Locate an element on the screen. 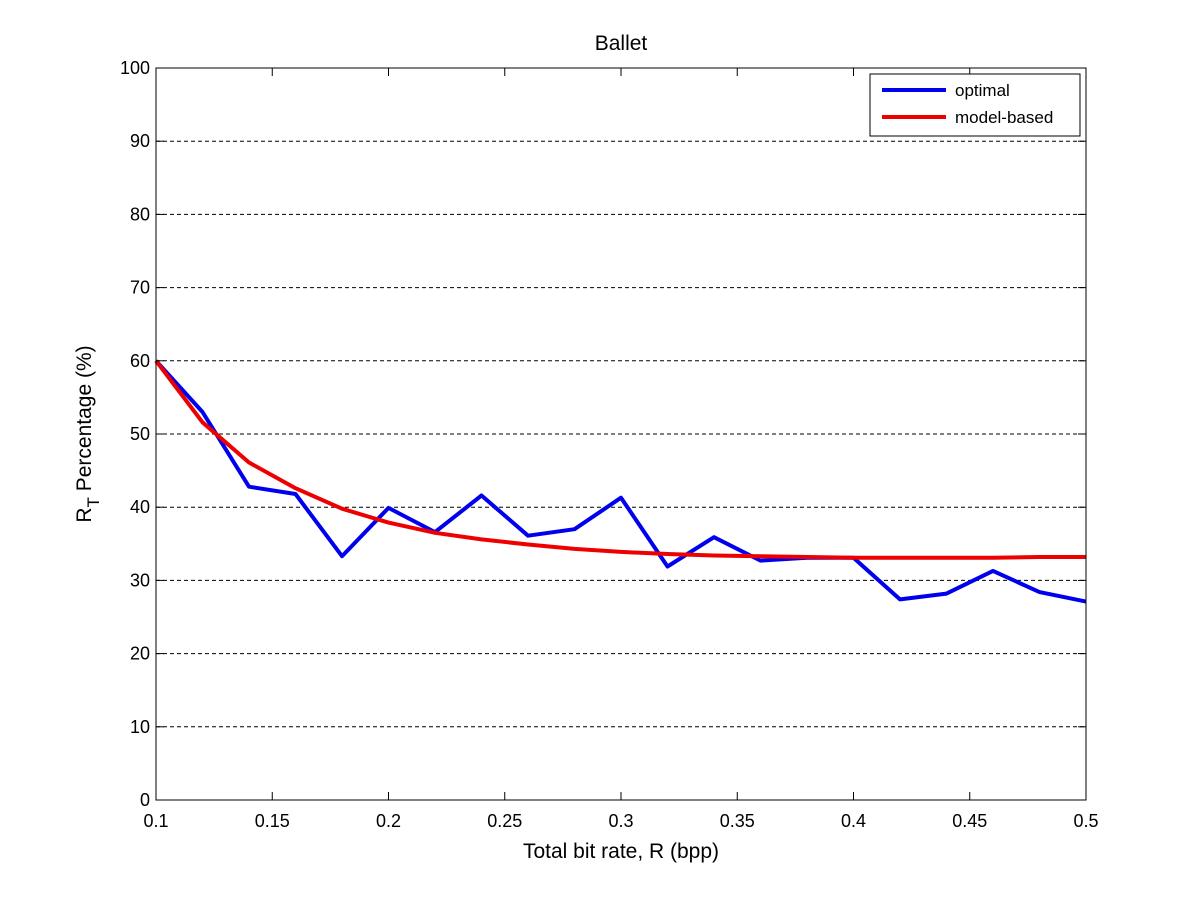  legend-label-optimal: optimal is located at coordinates (982, 90).